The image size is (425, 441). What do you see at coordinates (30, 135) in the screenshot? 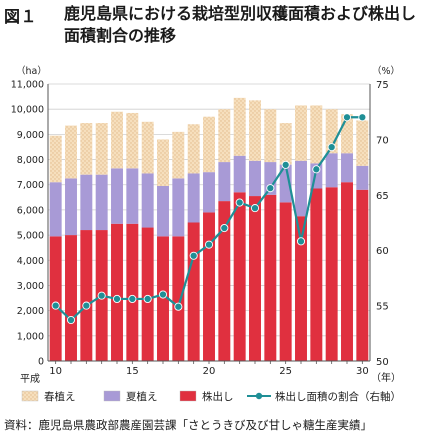
I see `y-tick-label: 9,000` at bounding box center [30, 135].